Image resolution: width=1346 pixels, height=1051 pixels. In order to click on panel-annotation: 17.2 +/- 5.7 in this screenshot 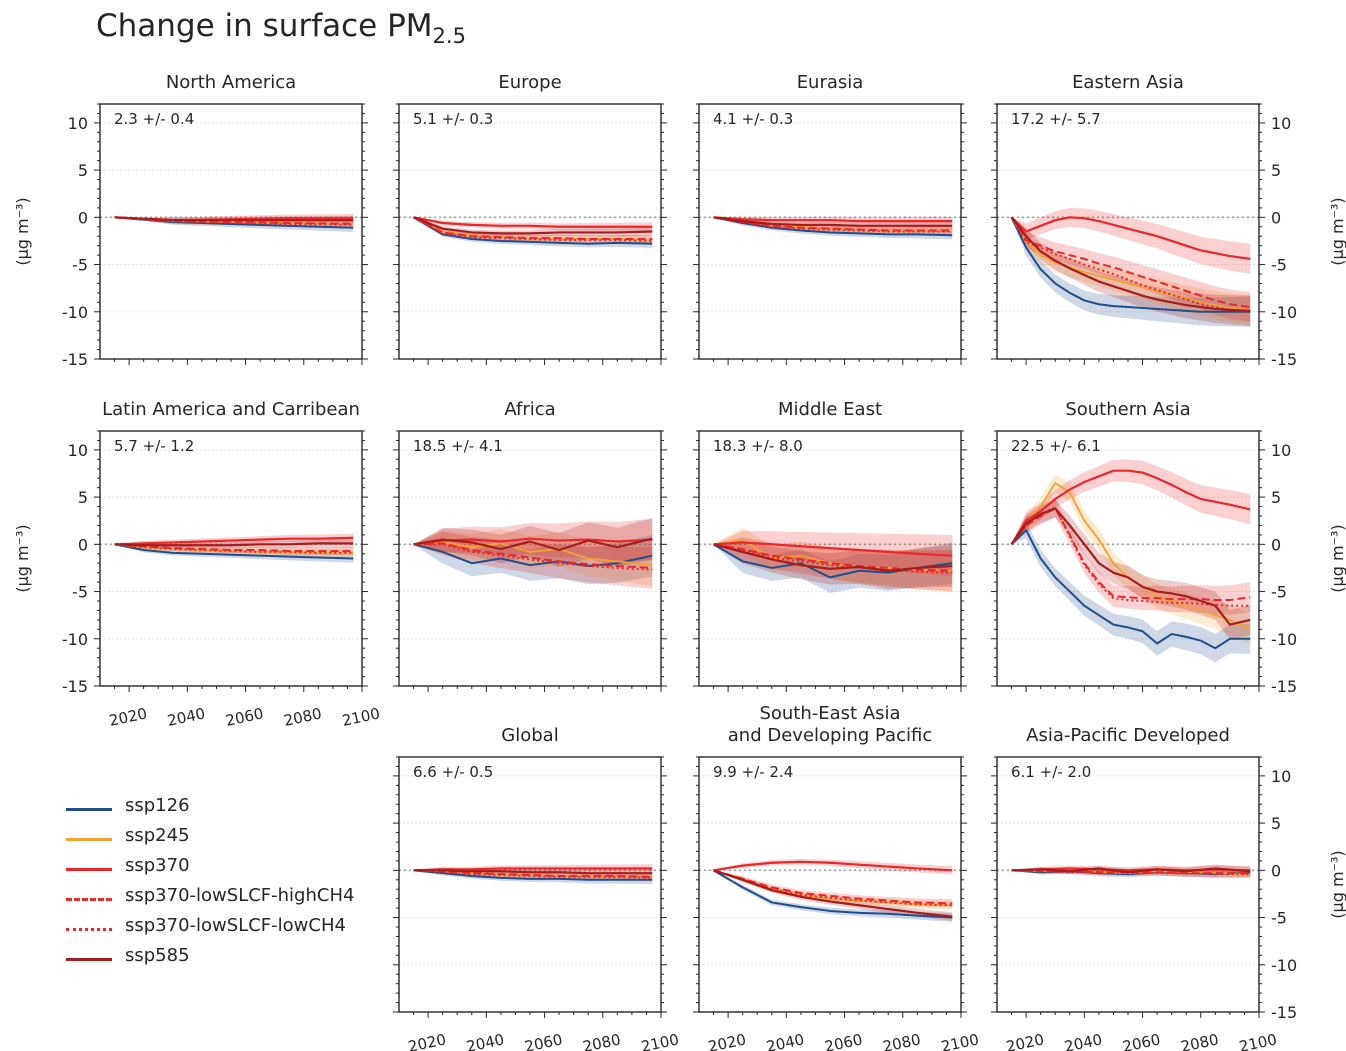, I will do `click(1056, 119)`.